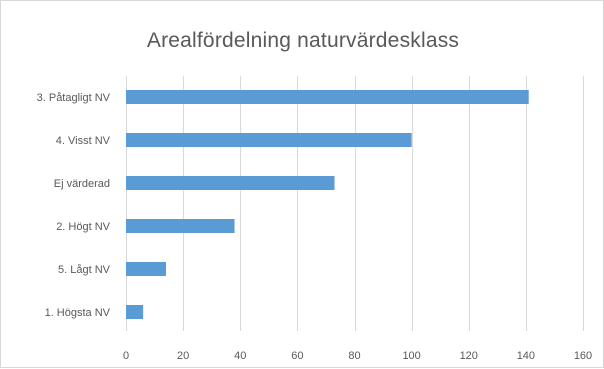 This screenshot has height=369, width=604. I want to click on category-label: 2. Högt NV, so click(83, 227).